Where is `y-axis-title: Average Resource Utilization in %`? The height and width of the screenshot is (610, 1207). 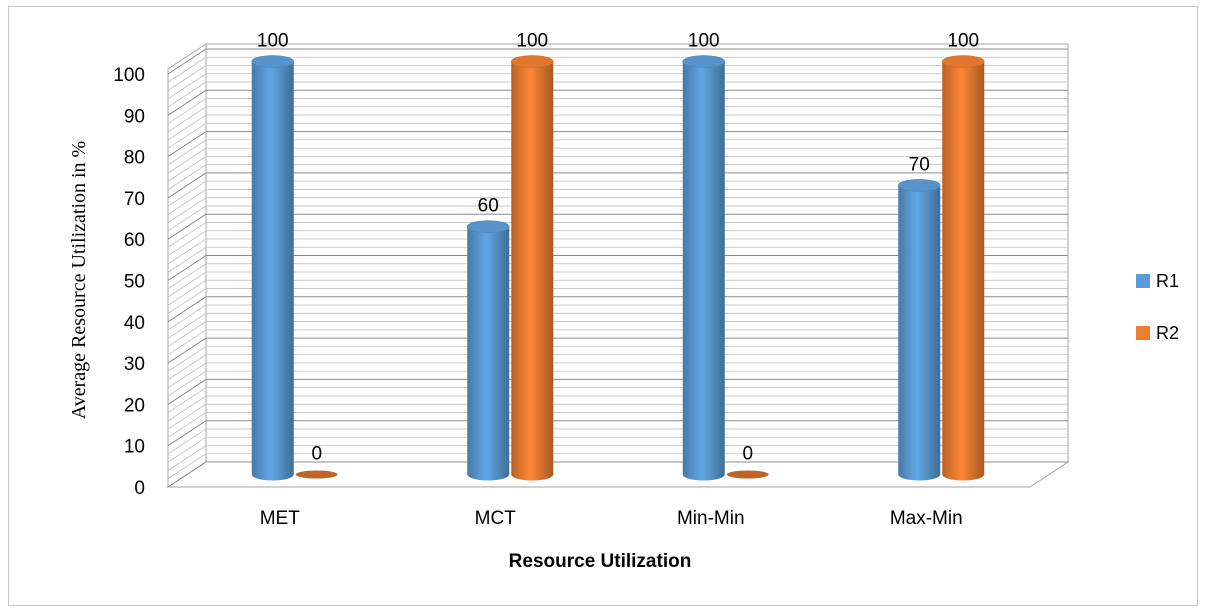
y-axis-title: Average Resource Utilization in % is located at coordinates (79, 280).